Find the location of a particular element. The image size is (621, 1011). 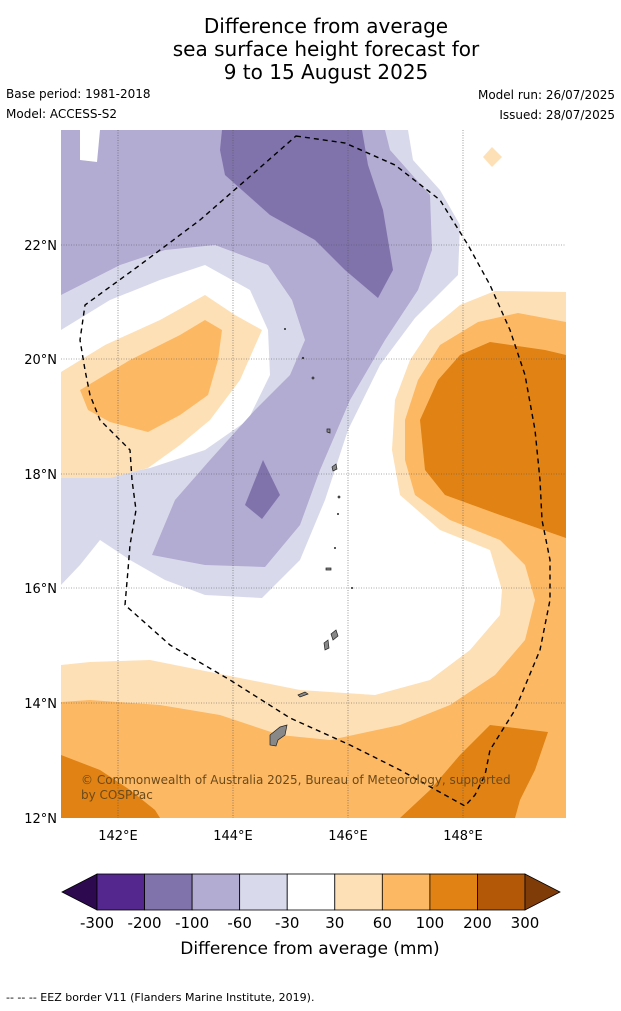

title-line-2: sea surface height forecast for is located at coordinates (326, 49).